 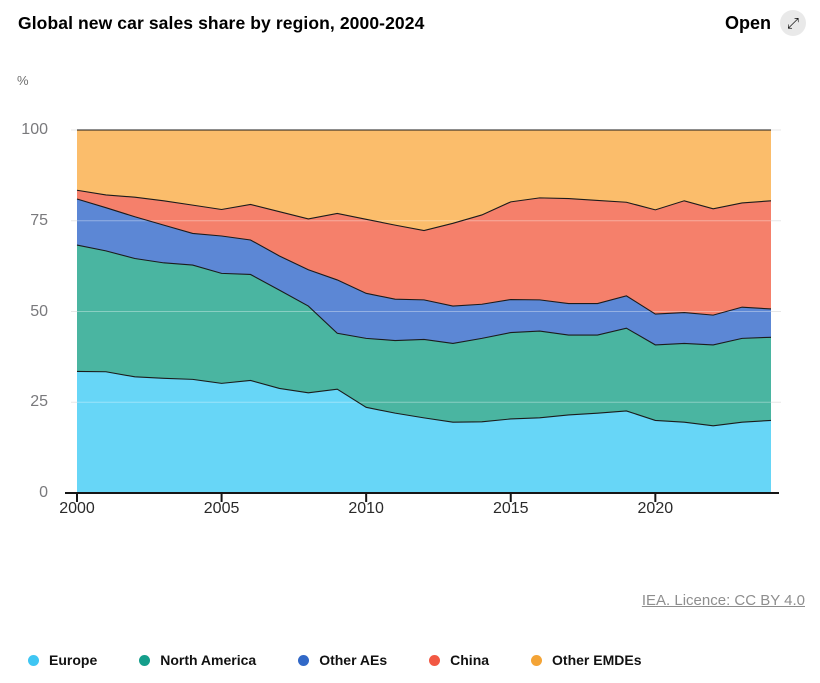 What do you see at coordinates (366, 508) in the screenshot?
I see `x-tick-label: 2010` at bounding box center [366, 508].